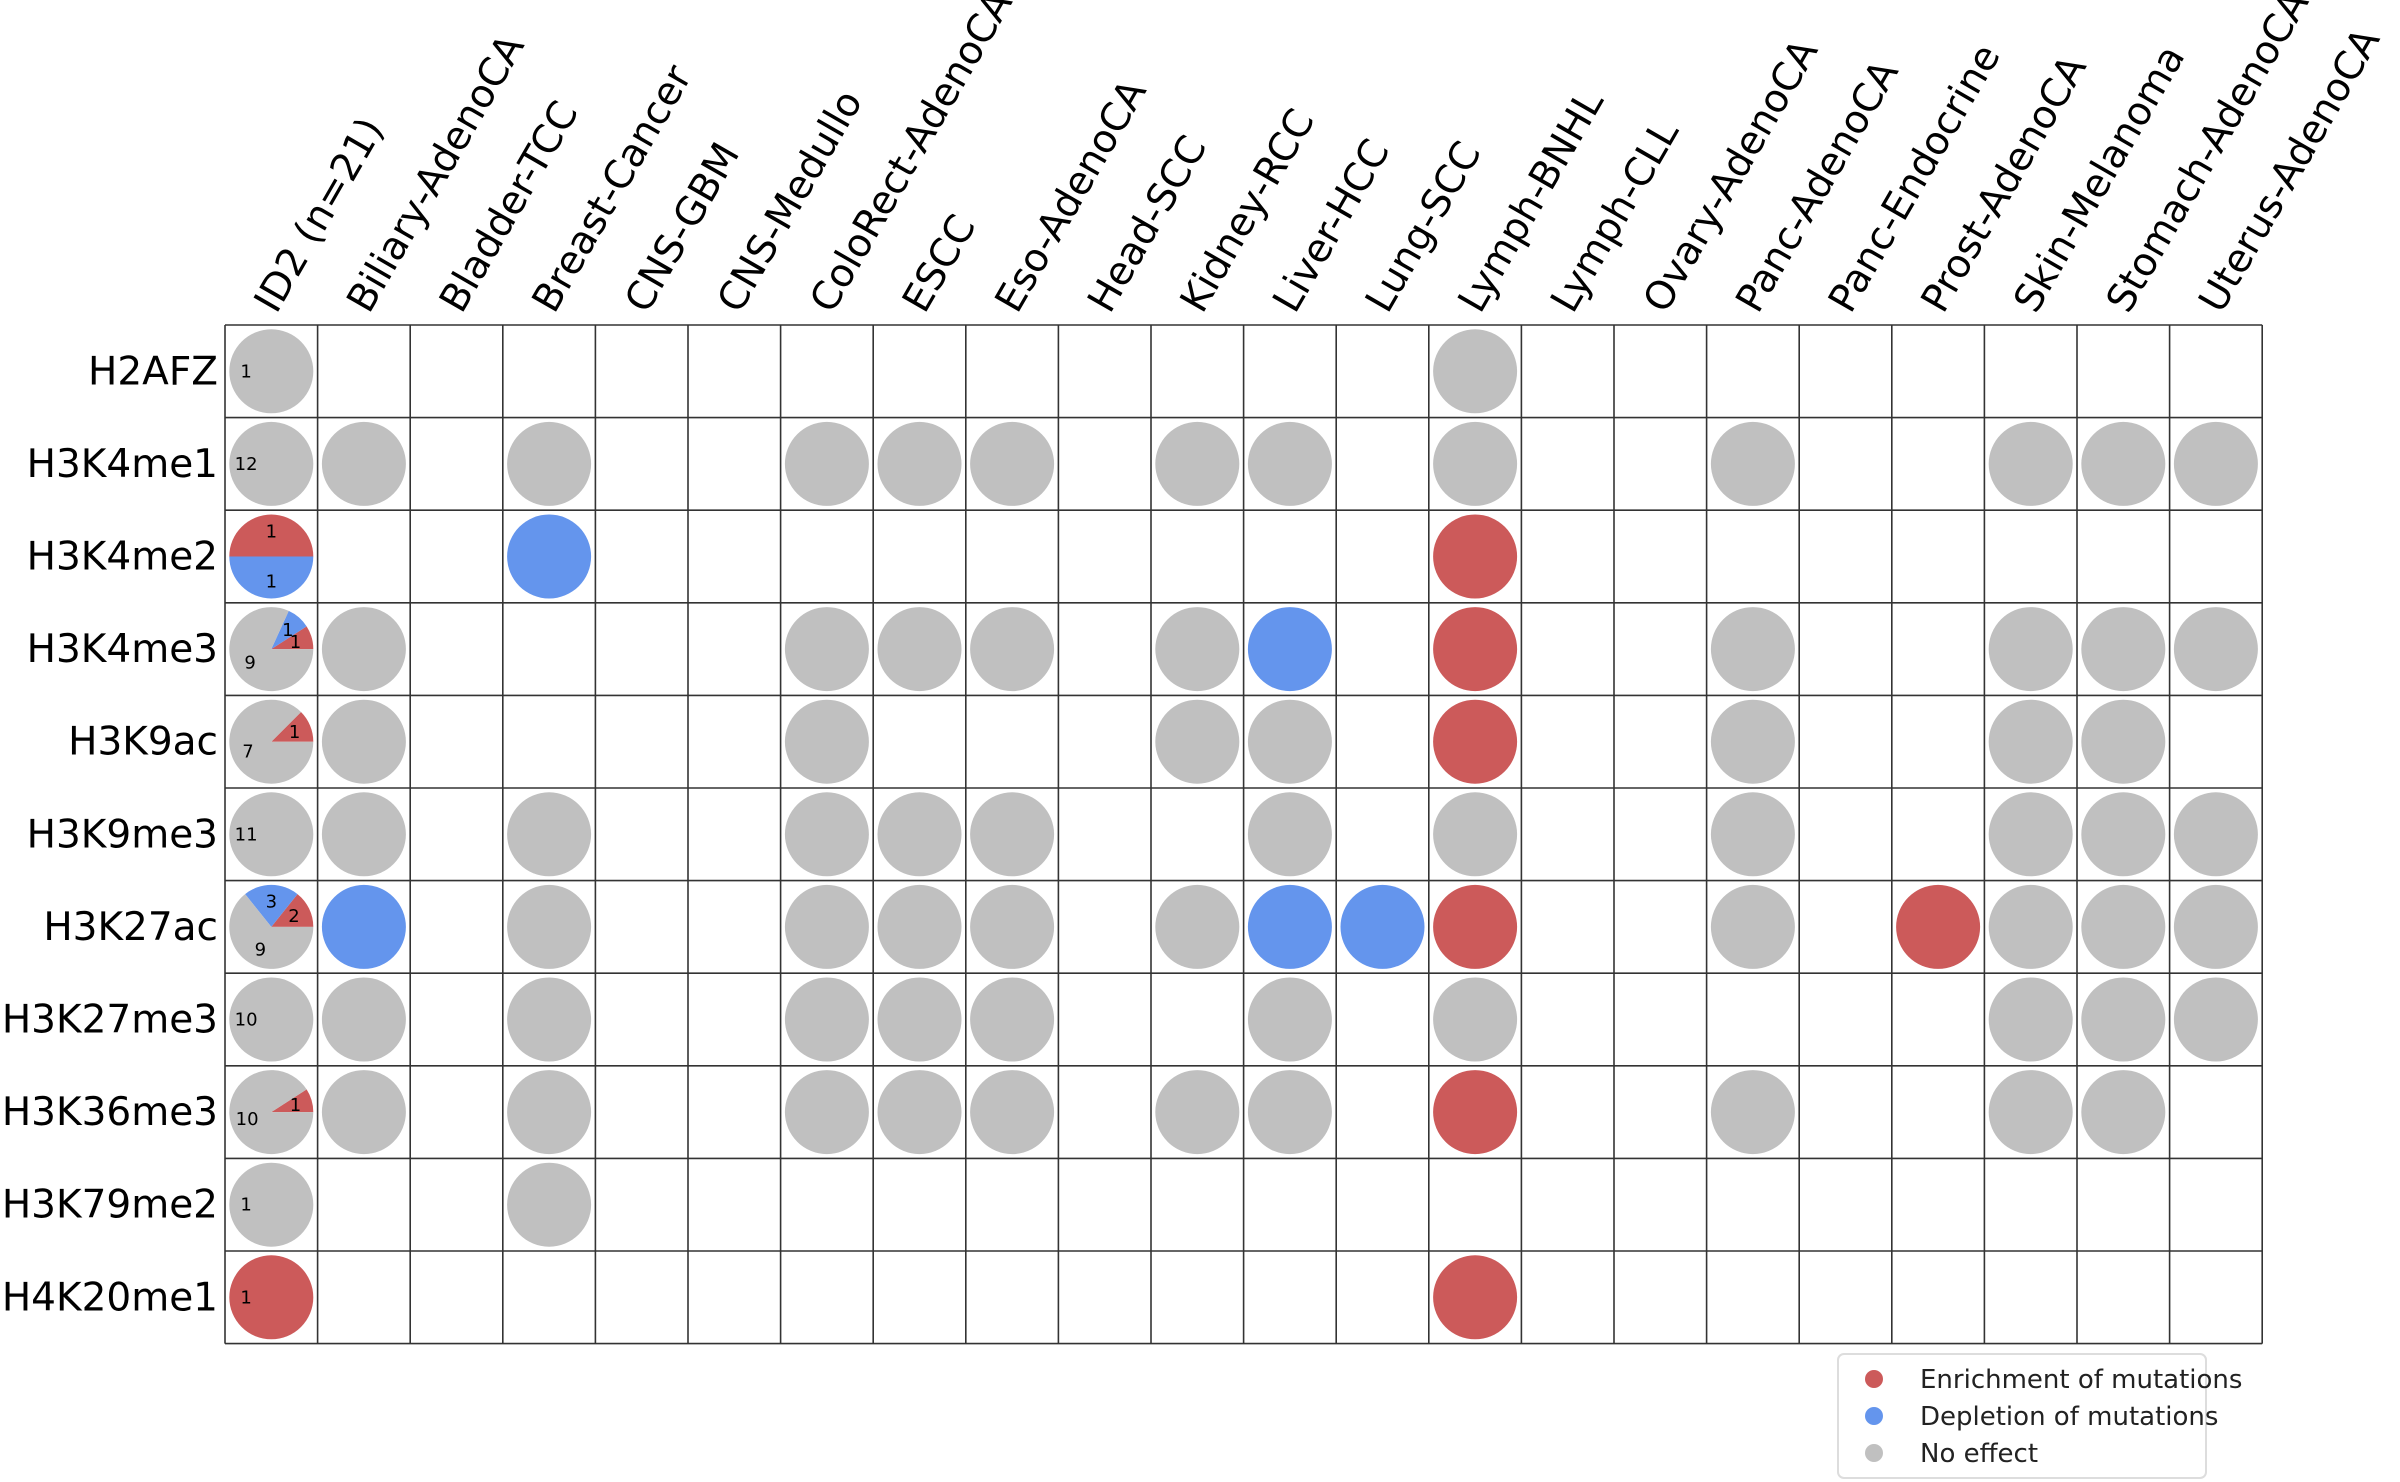 The width and height of the screenshot is (2400, 1482). Describe the element at coordinates (1012, 1019) in the screenshot. I see `dot-h3k27me3-eso-adenoca-none` at that location.